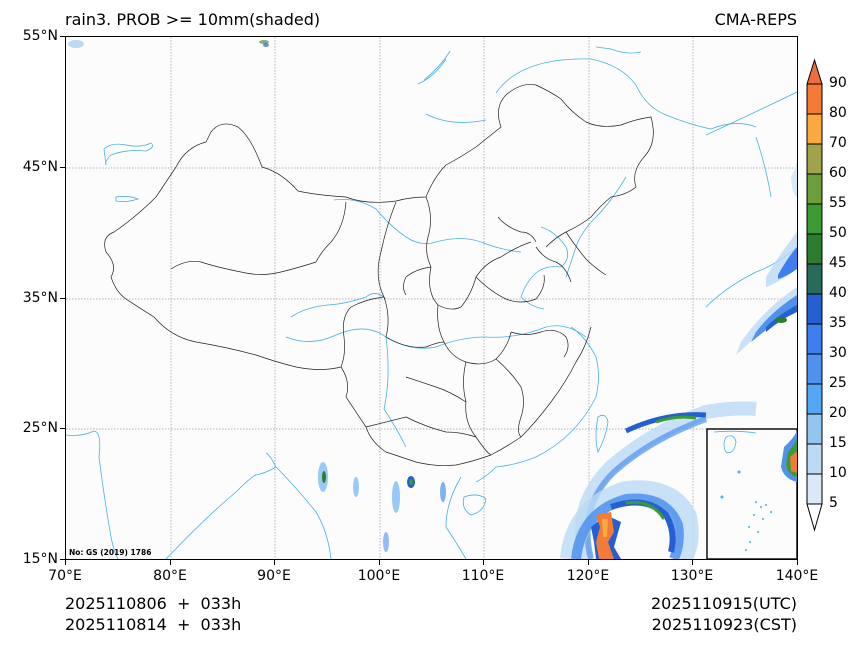 This screenshot has width=860, height=647. Describe the element at coordinates (838, 233) in the screenshot. I see `colorbar-label: 50` at that location.